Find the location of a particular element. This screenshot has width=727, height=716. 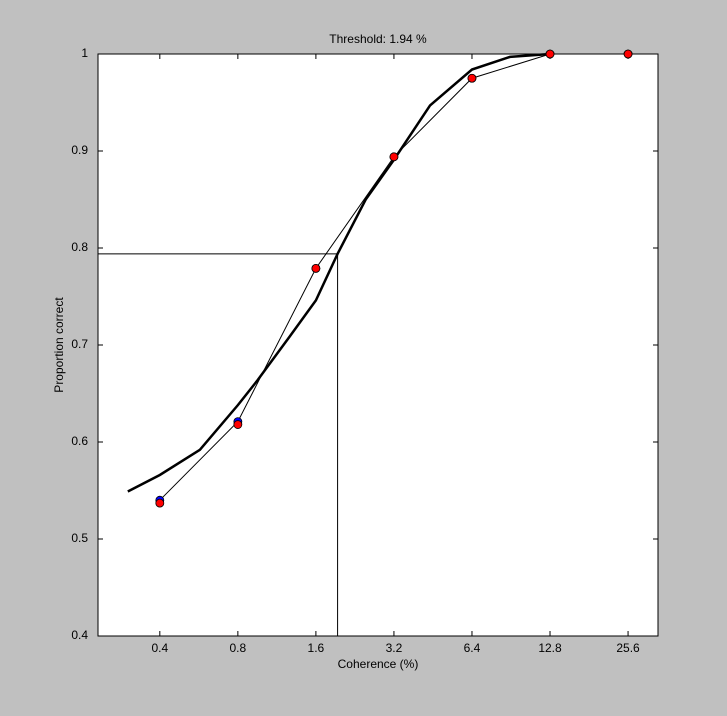

y-tick-label: 0.6 is located at coordinates (79, 441).